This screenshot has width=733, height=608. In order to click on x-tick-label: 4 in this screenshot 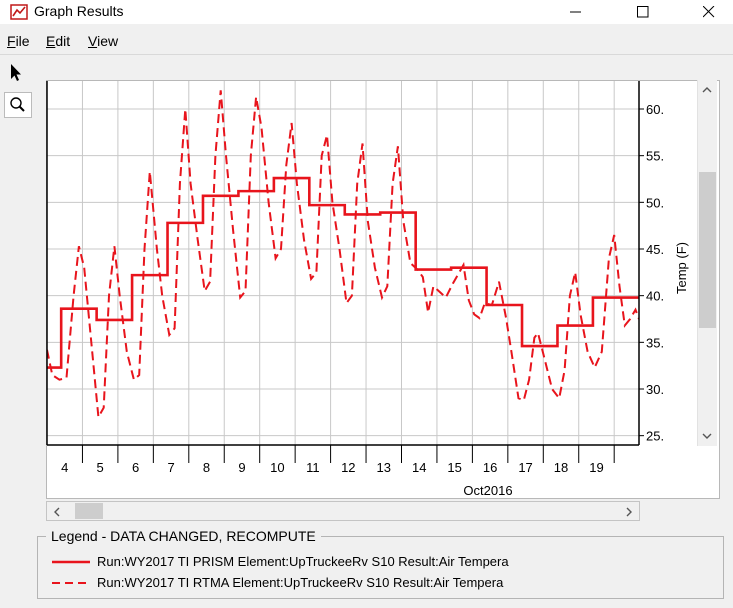, I will do `click(64, 467)`.